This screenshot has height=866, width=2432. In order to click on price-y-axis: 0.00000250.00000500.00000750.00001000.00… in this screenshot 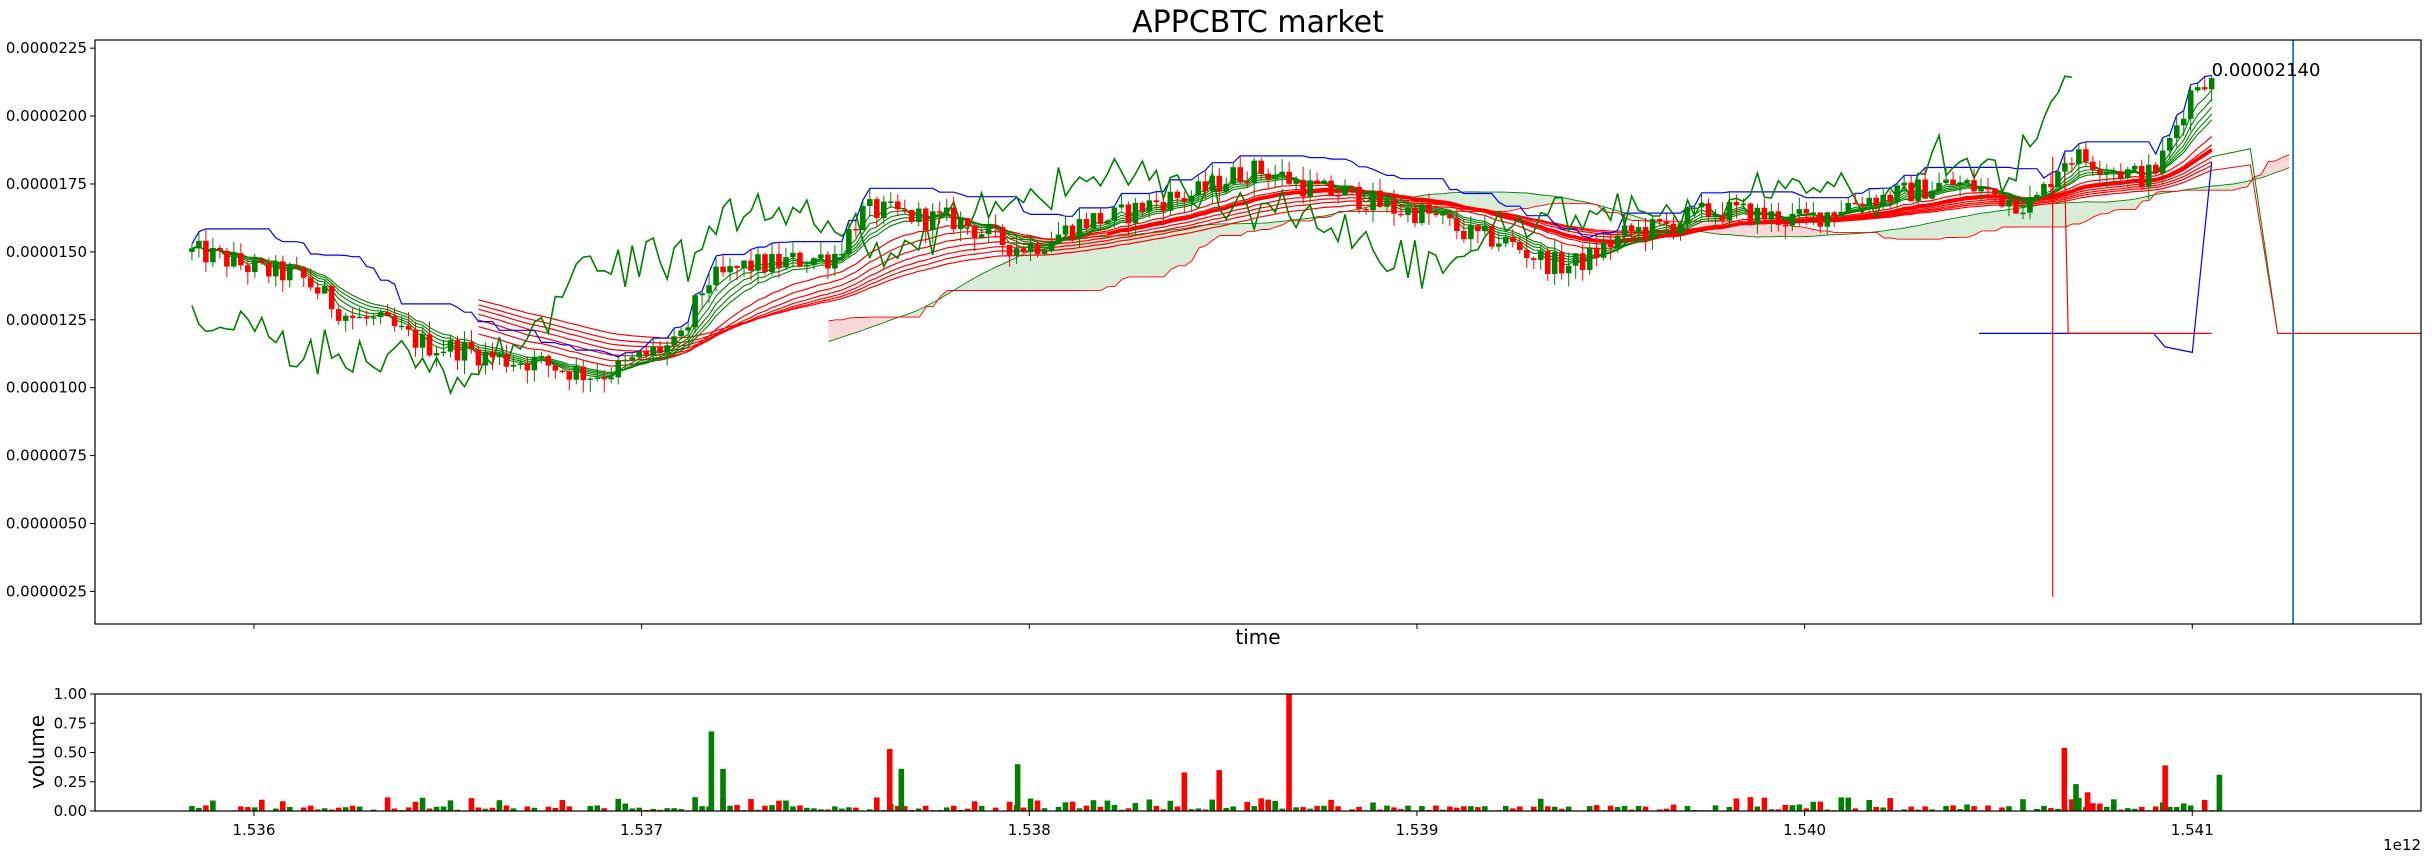, I will do `click(50, 319)`.